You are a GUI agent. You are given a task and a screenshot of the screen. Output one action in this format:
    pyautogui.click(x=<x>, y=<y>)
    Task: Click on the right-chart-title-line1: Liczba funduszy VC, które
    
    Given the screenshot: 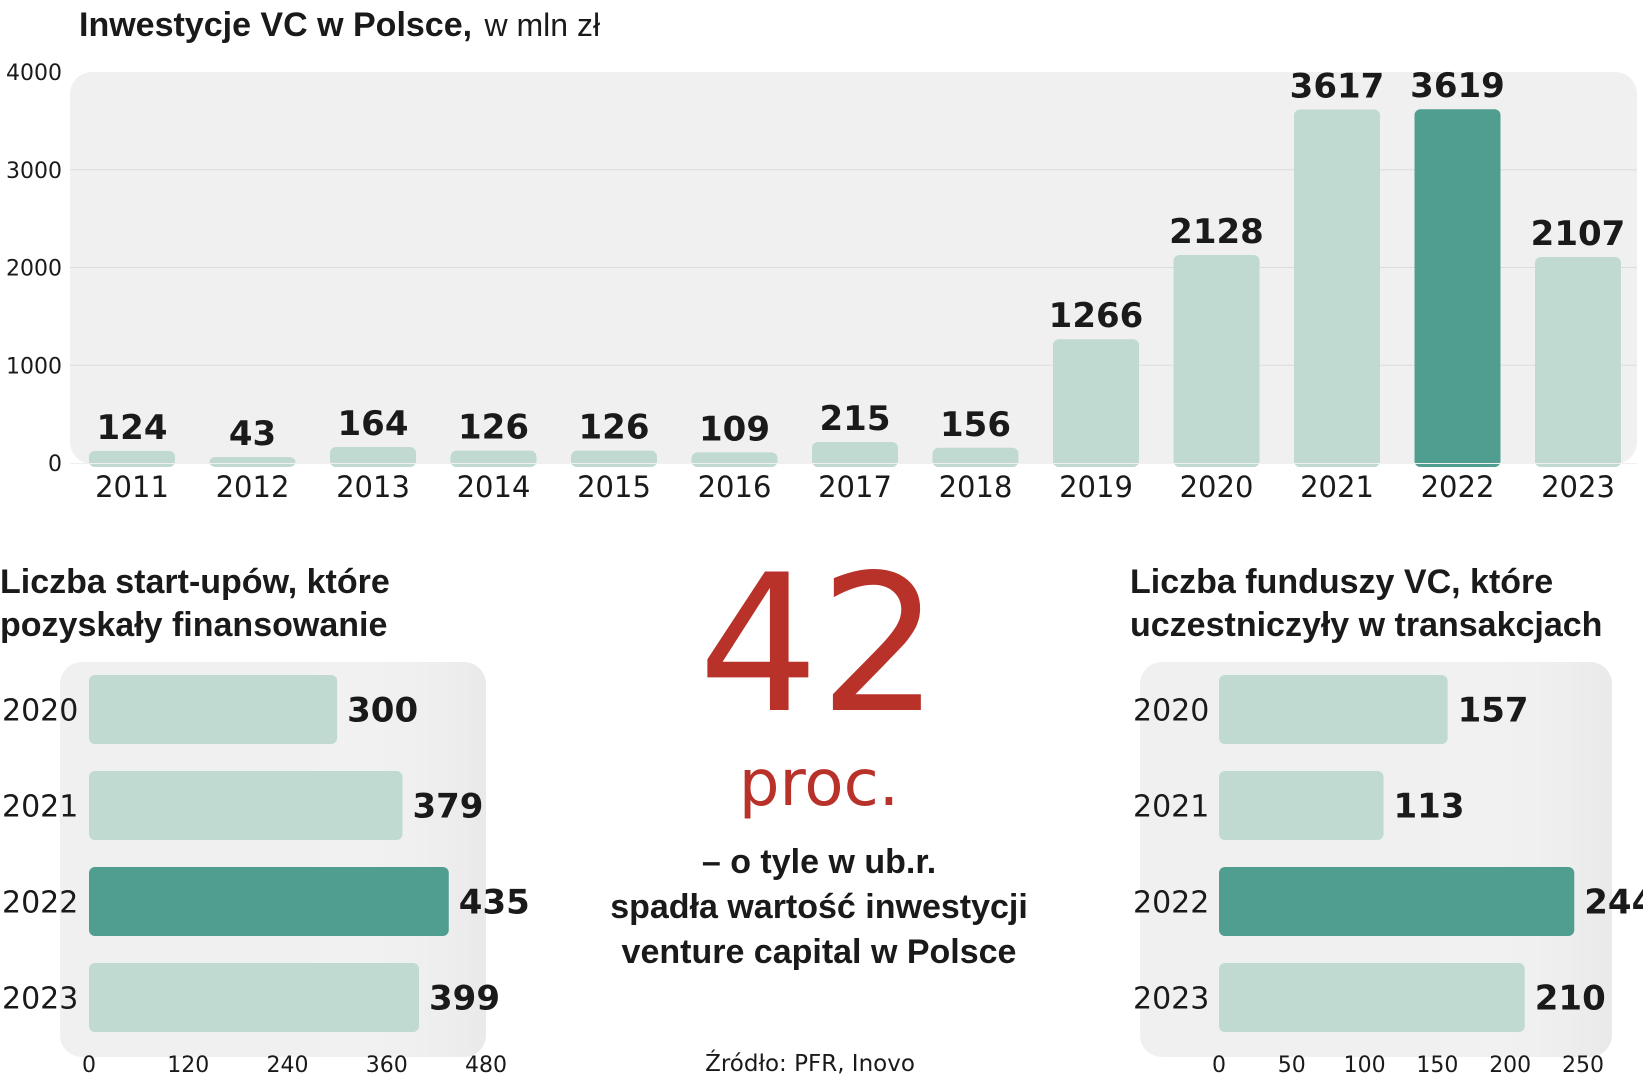 What is the action you would take?
    pyautogui.click(x=1341, y=582)
    